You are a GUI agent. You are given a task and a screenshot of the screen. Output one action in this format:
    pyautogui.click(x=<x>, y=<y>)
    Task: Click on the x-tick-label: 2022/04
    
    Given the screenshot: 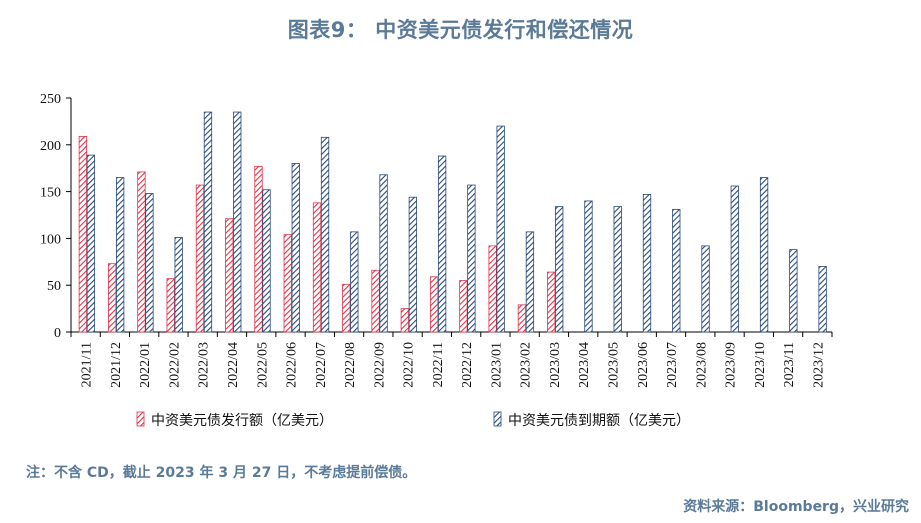 What is the action you would take?
    pyautogui.click(x=233, y=365)
    